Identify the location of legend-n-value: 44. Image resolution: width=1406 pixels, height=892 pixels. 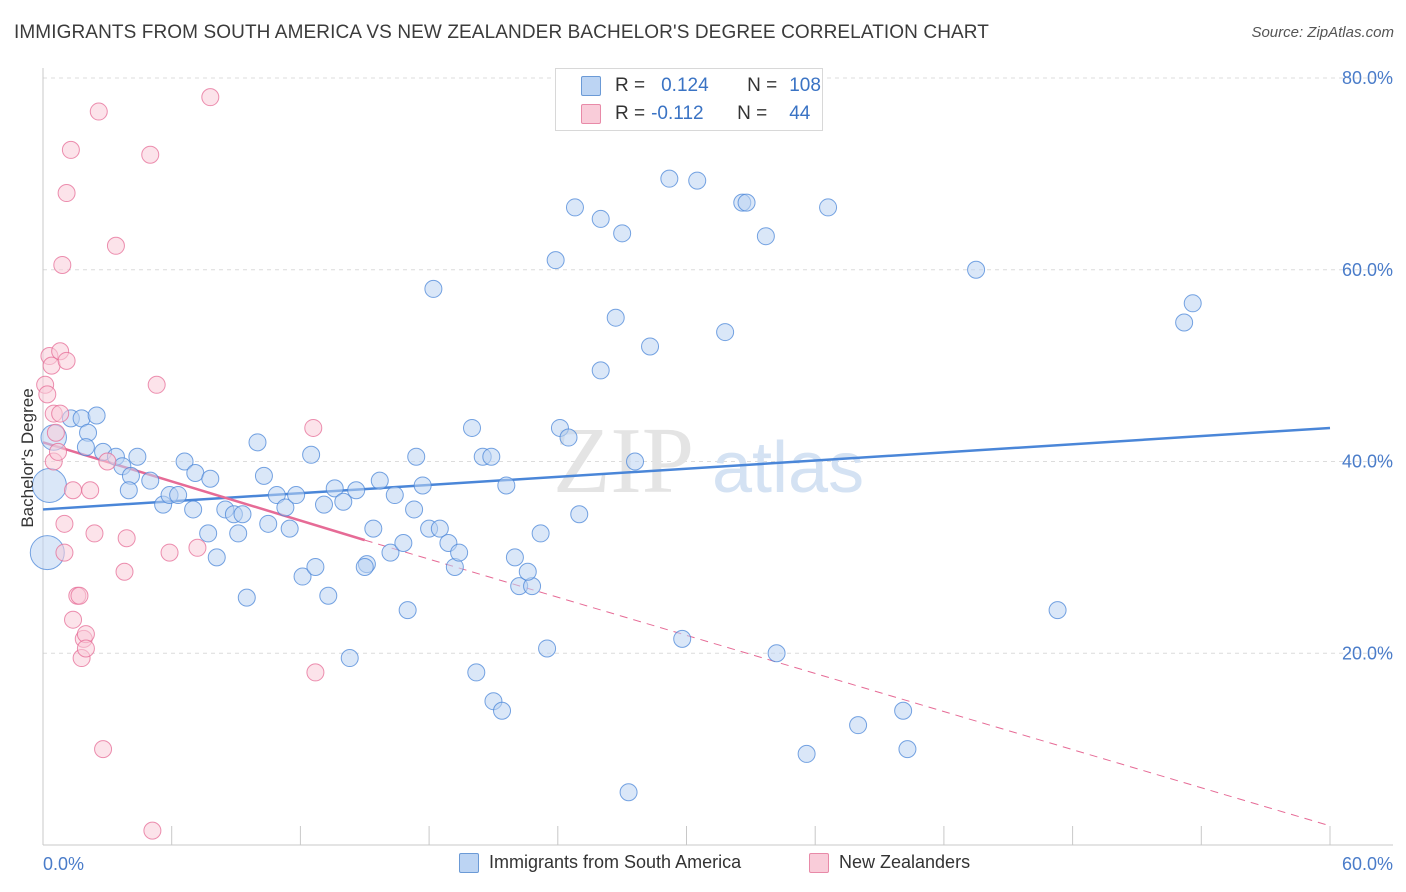
(800, 113).